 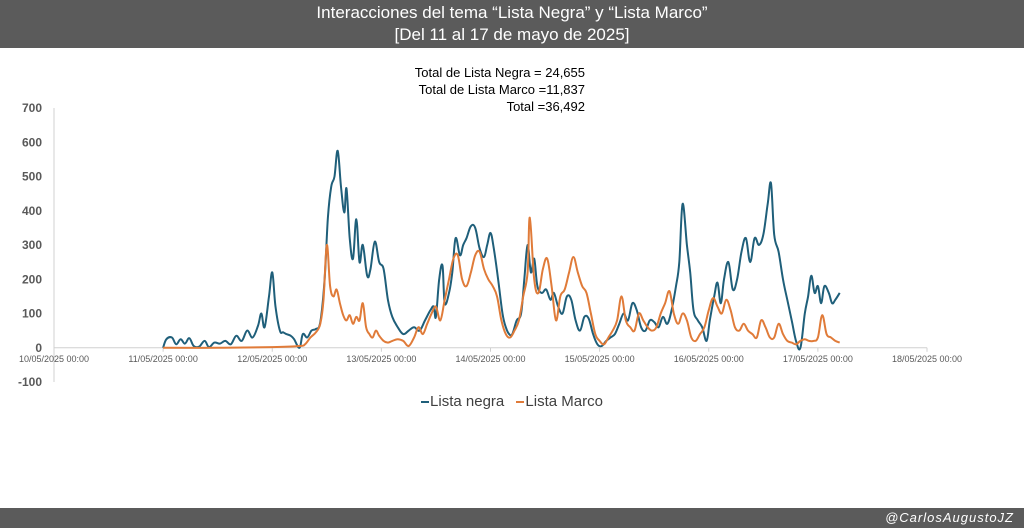 I want to click on legend-item-lista-marco: Lista Marco, so click(x=559, y=401).